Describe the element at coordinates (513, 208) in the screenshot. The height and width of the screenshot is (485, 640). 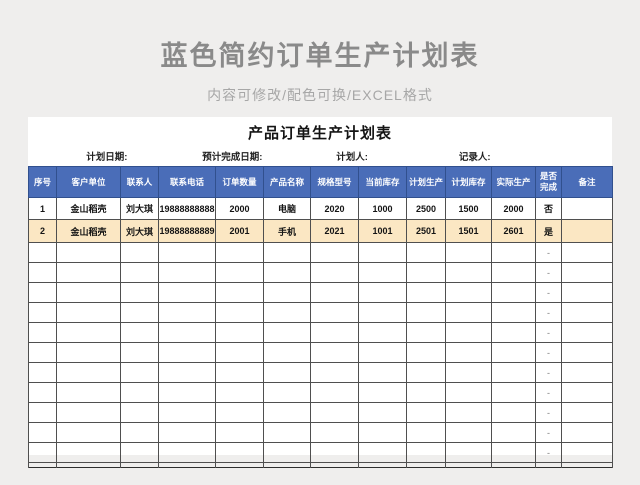
I see `table-cell: 2000` at that location.